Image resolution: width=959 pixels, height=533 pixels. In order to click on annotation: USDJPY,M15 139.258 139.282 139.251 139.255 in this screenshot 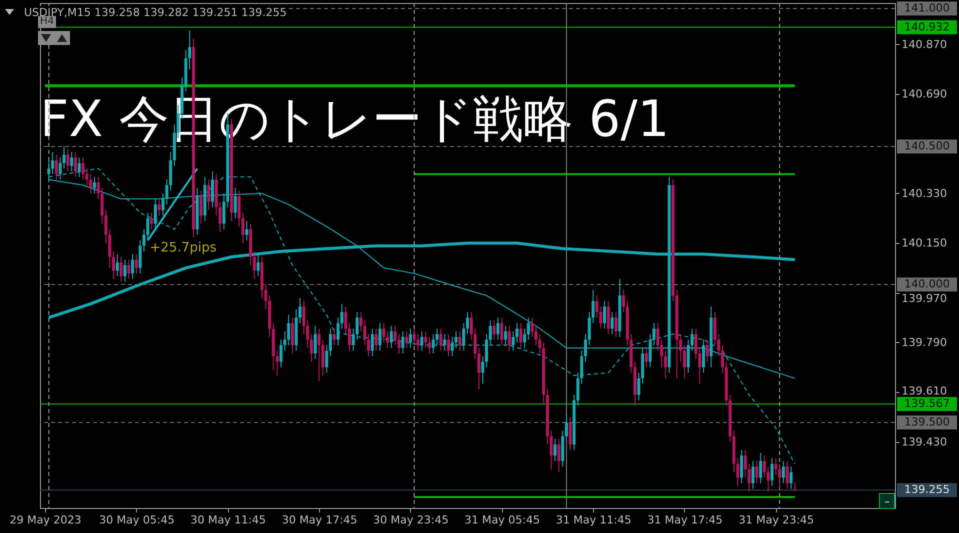, I will do `click(155, 12)`.